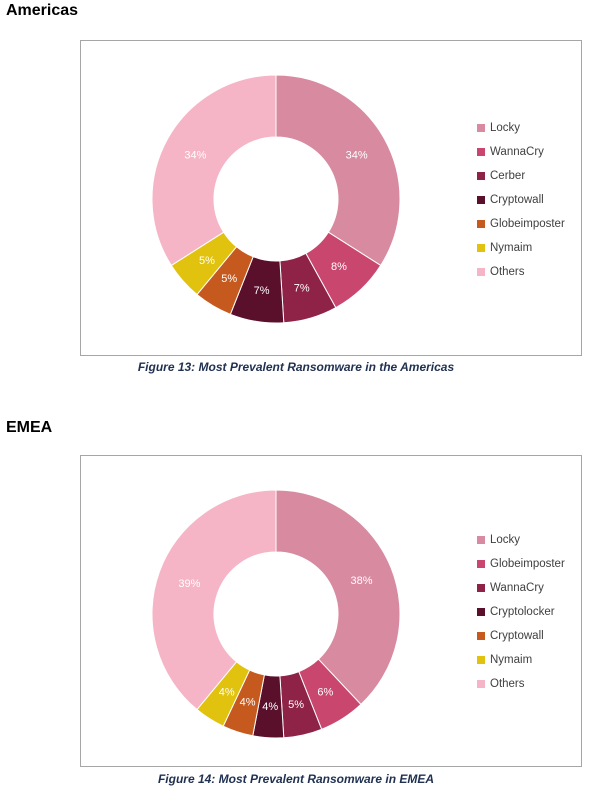 The image size is (592, 794). I want to click on data-label-cryptowall: 7%, so click(262, 291).